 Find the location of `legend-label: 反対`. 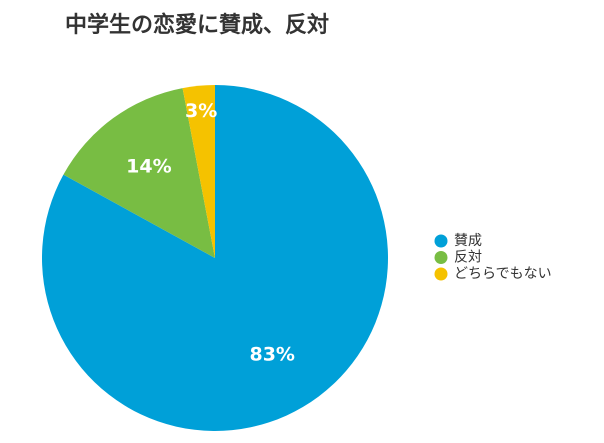

legend-label: 反対 is located at coordinates (468, 258).